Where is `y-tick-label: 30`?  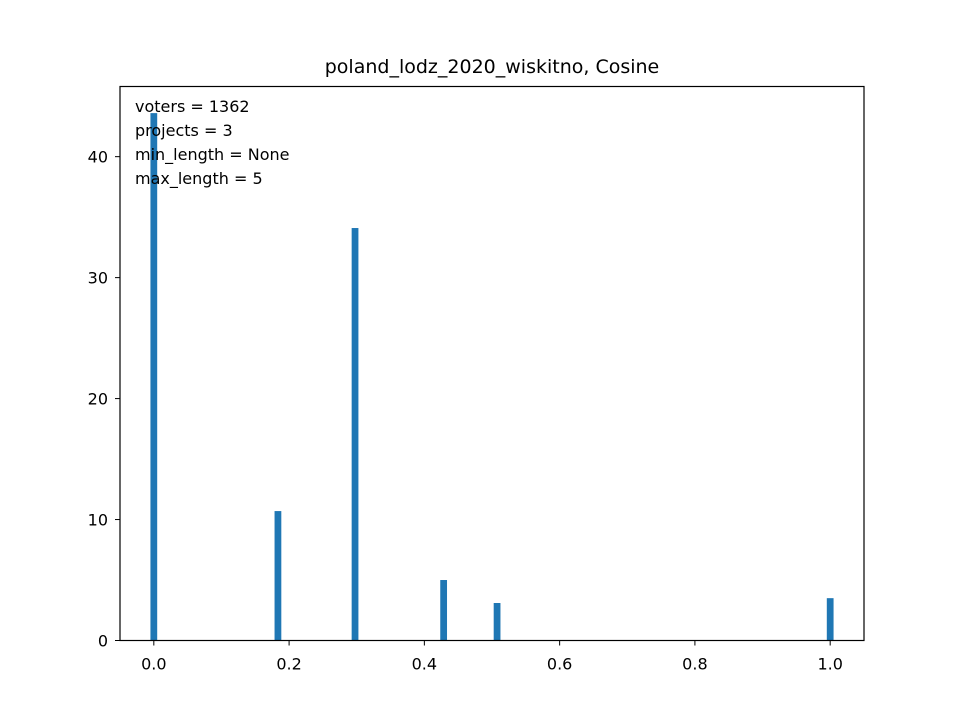 y-tick-label: 30 is located at coordinates (98, 278).